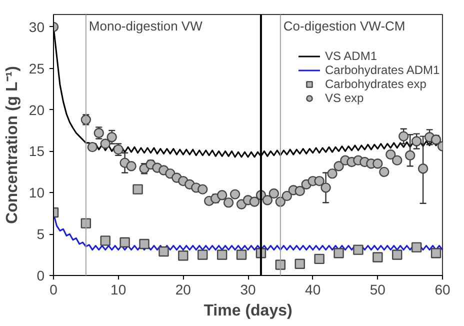 The image size is (464, 326). I want to click on x-tick-label: 40, so click(313, 290).